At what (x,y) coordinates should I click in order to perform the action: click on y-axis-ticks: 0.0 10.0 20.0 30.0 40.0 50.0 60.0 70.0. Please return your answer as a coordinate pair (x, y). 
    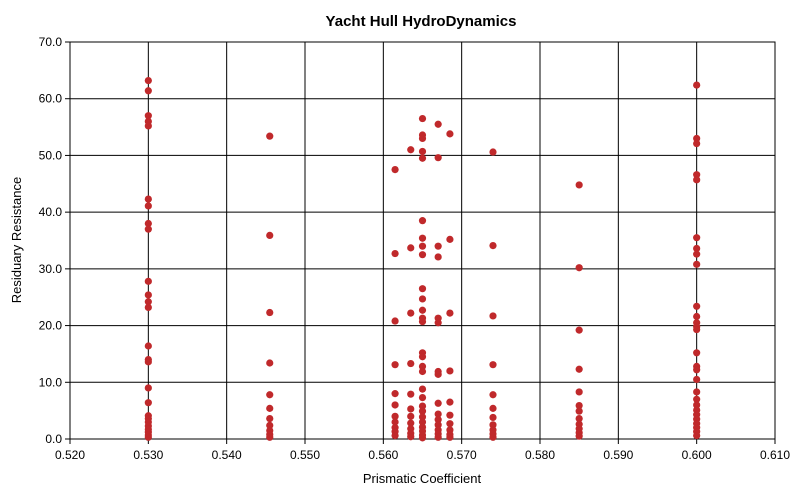
    Looking at the image, I should click on (54, 240).